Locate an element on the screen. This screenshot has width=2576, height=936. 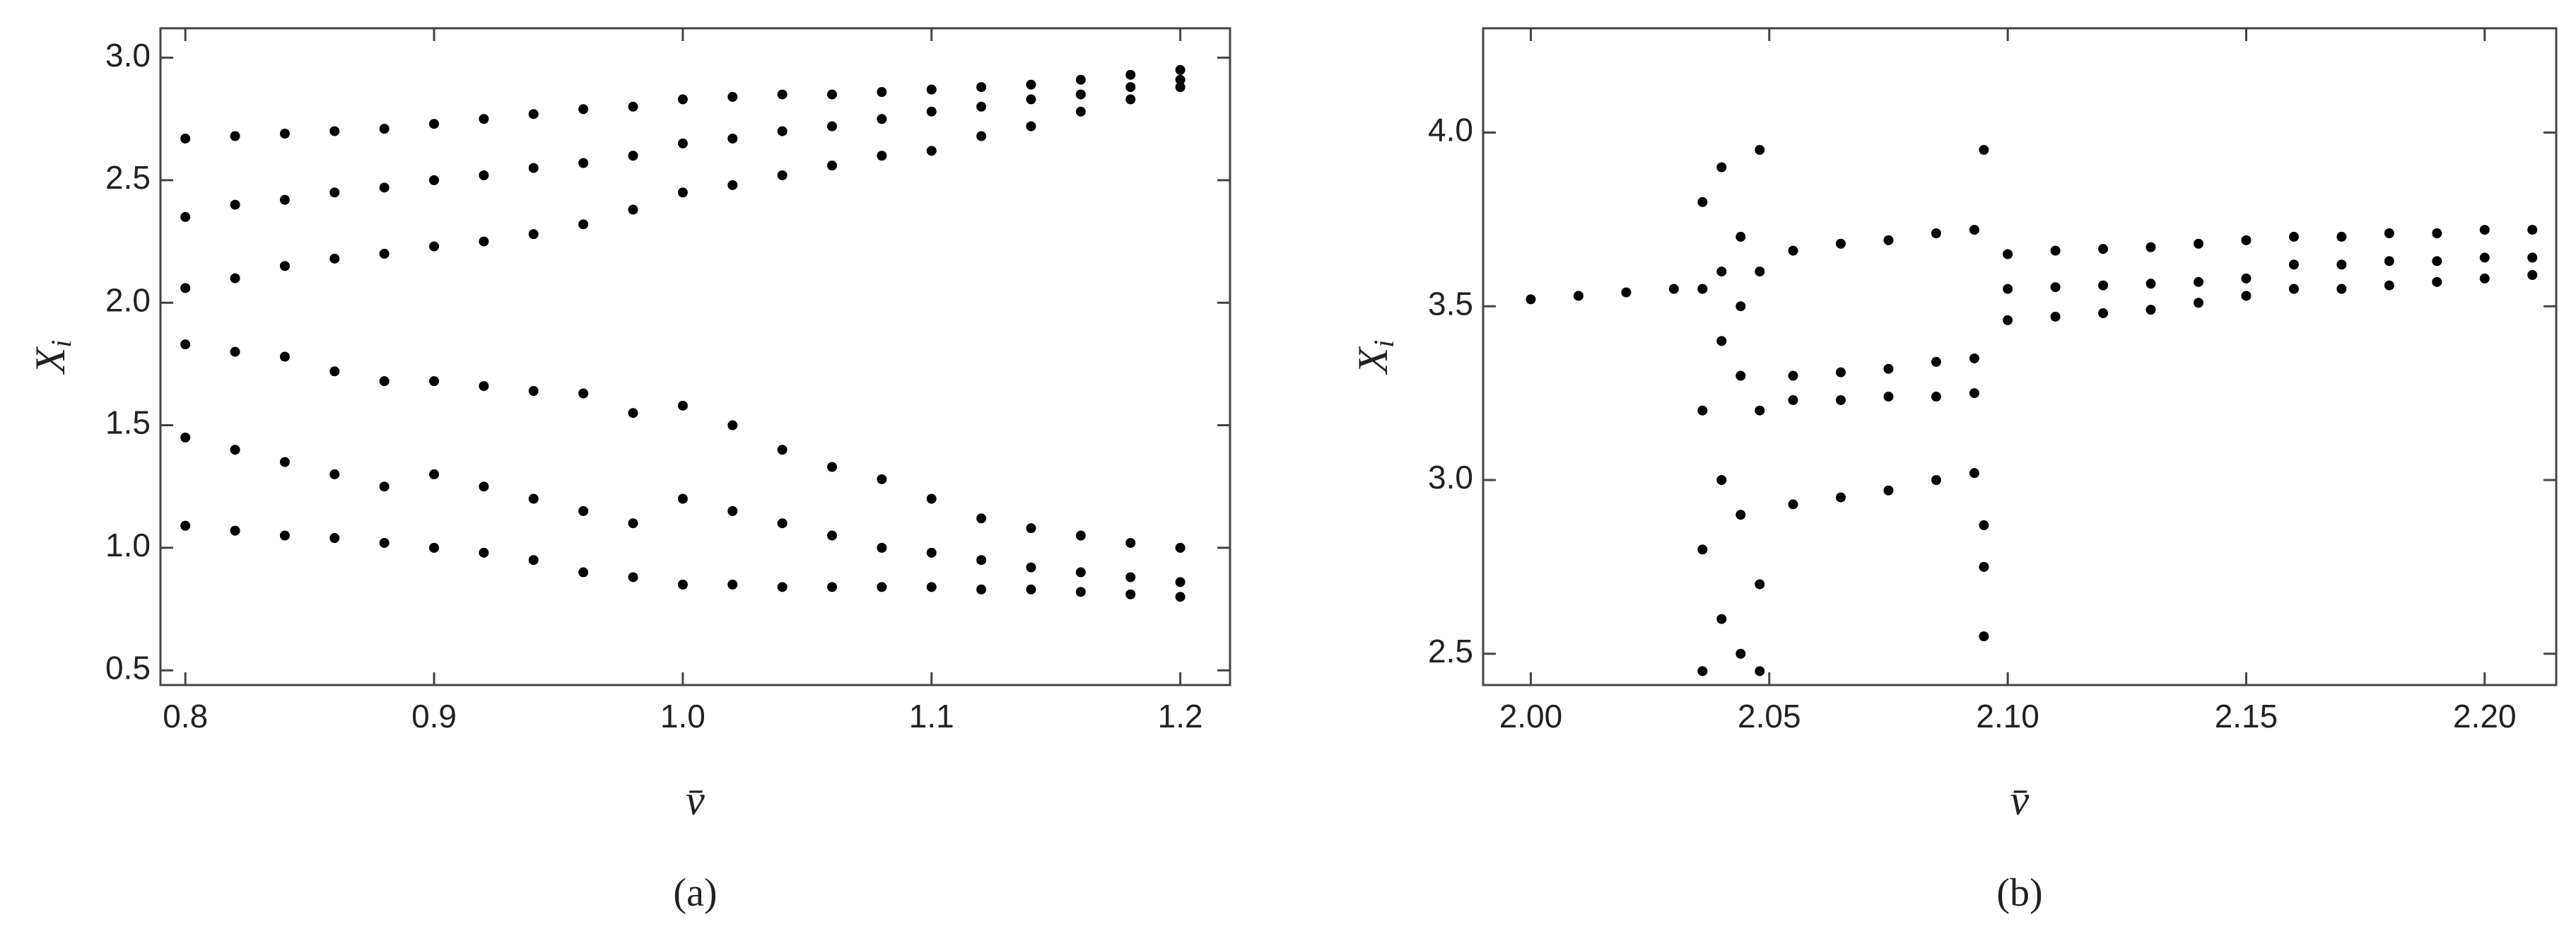
y-tick-label: 3.0 is located at coordinates (1450, 477).